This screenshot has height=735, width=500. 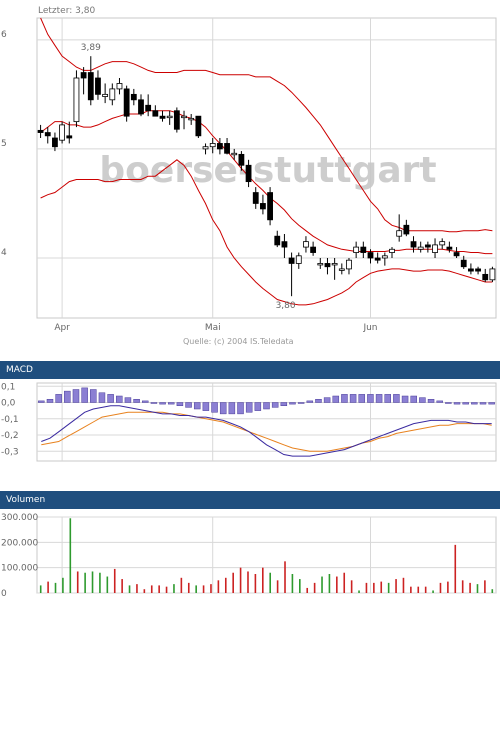 What do you see at coordinates (19, 569) in the screenshot?
I see `volume-y-tick: 100.000` at bounding box center [19, 569].